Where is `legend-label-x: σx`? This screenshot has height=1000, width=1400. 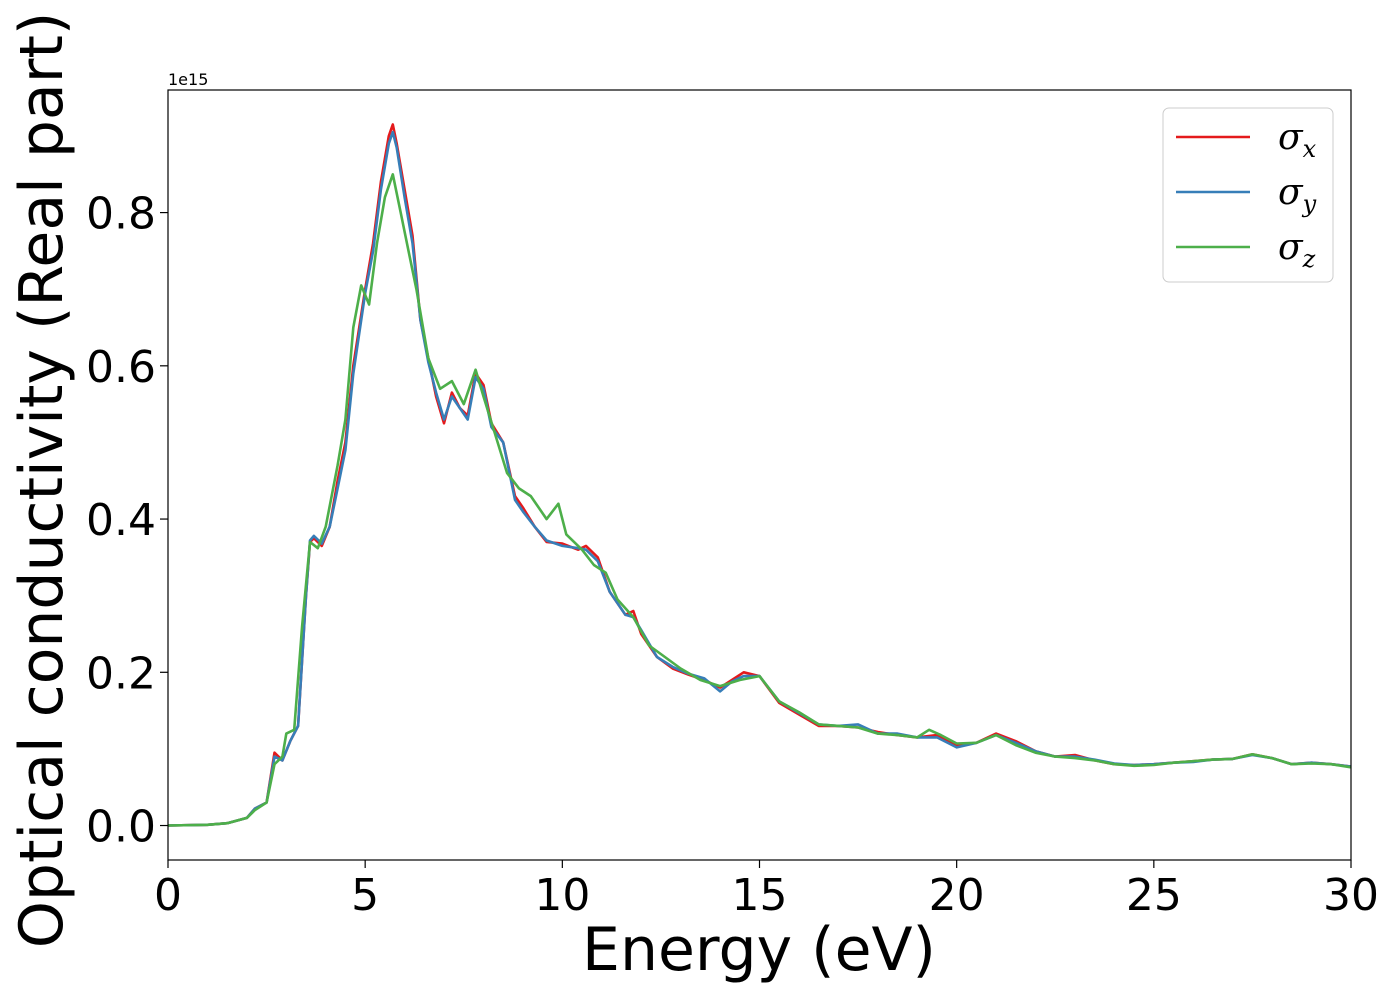 legend-label-x: σx is located at coordinates (1297, 140).